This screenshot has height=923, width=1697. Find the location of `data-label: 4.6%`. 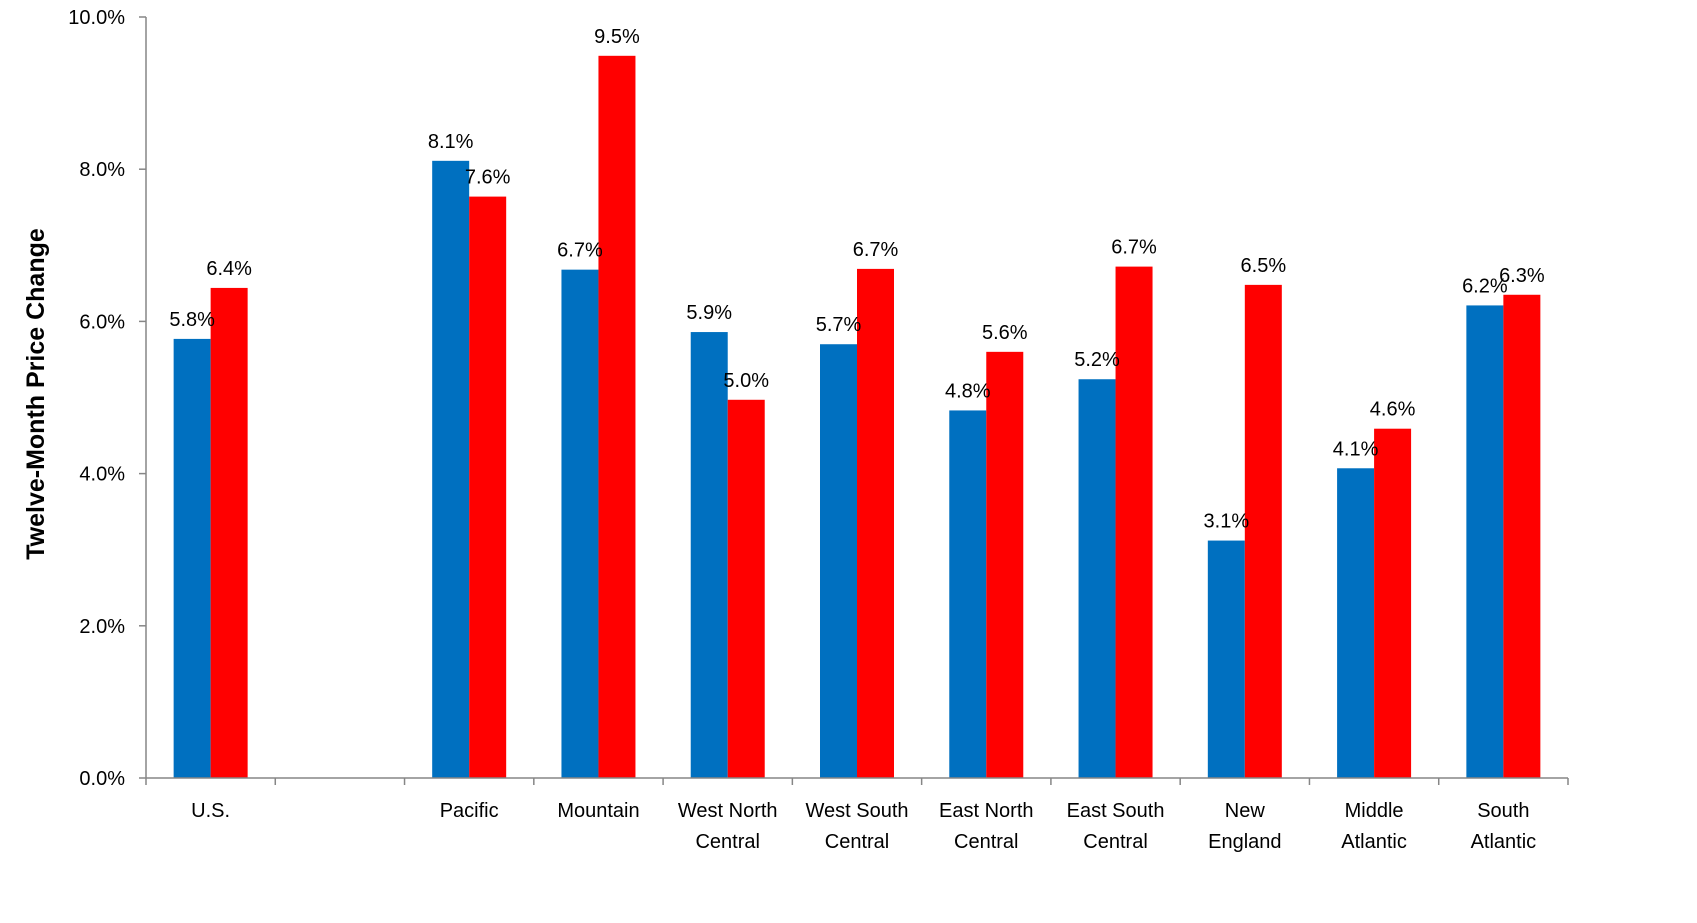

data-label: 4.6% is located at coordinates (1393, 410).